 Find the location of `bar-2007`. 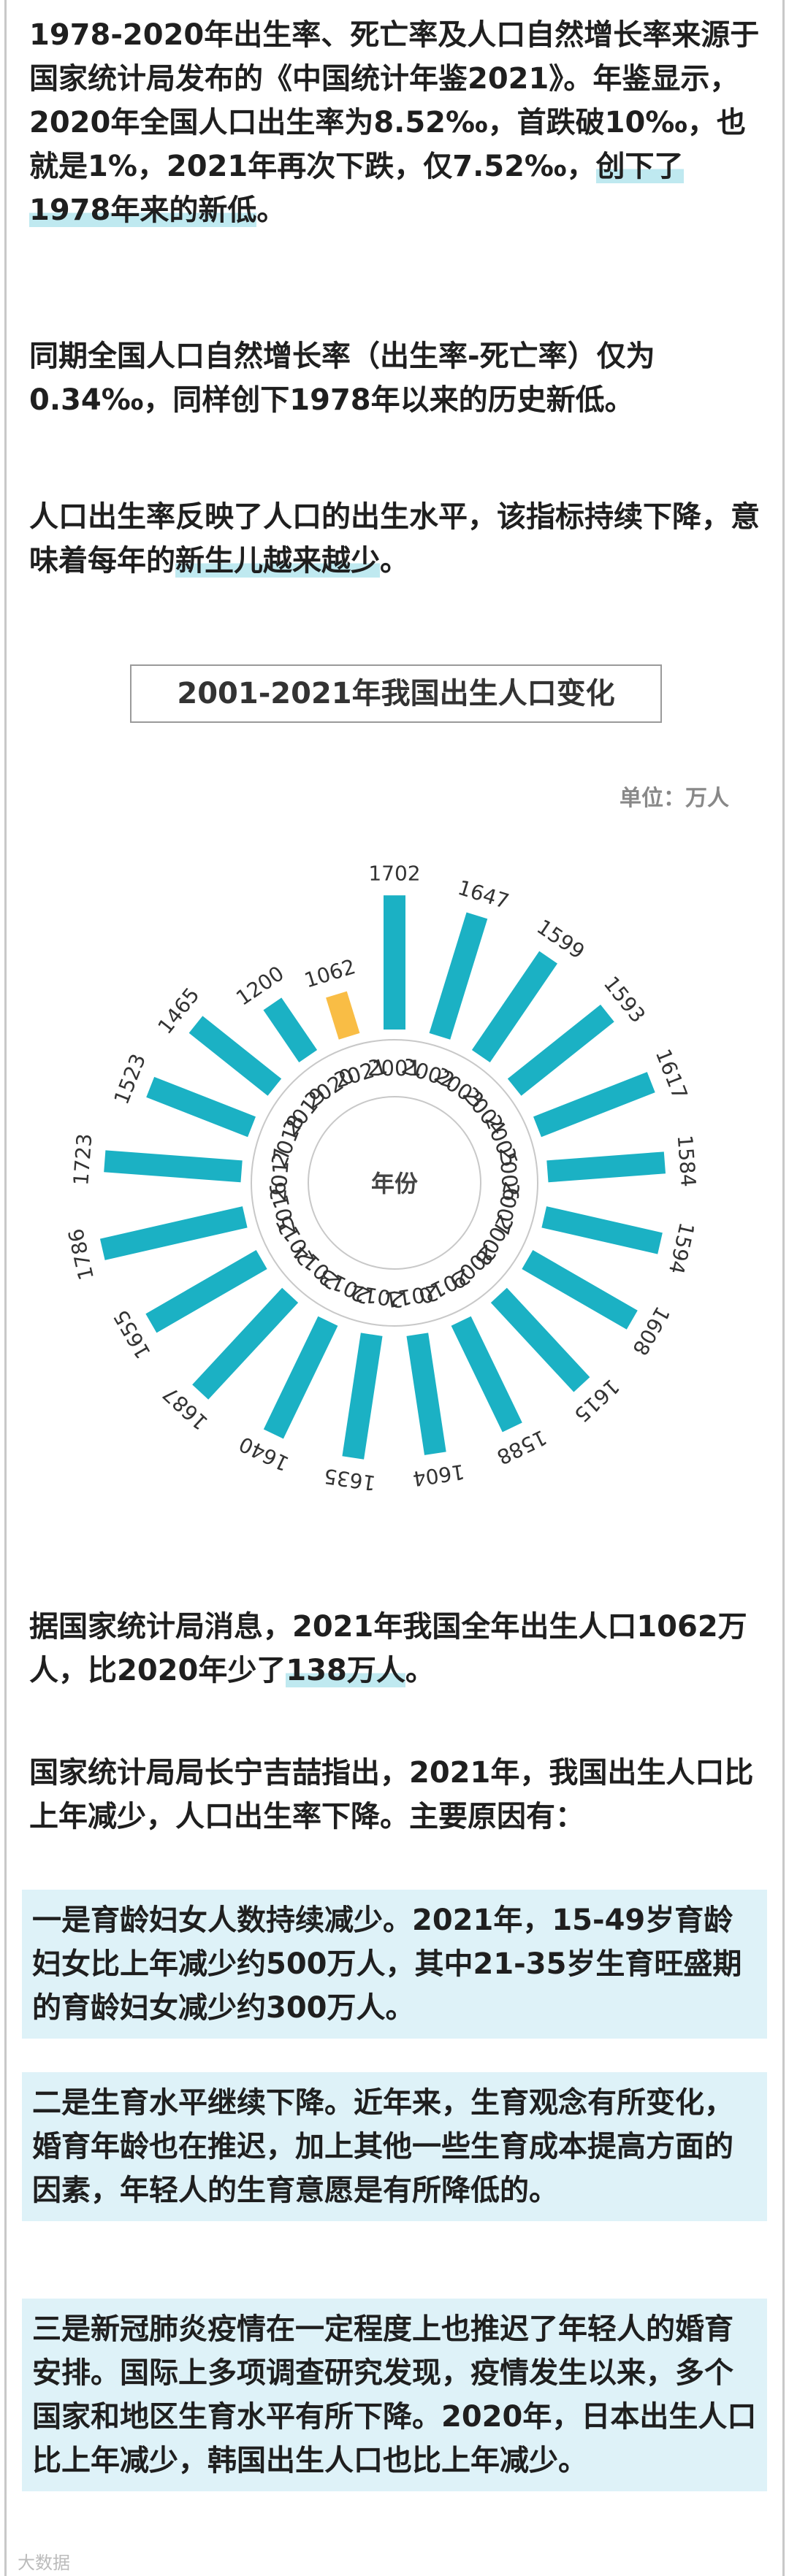

bar-2007 is located at coordinates (602, 1230).